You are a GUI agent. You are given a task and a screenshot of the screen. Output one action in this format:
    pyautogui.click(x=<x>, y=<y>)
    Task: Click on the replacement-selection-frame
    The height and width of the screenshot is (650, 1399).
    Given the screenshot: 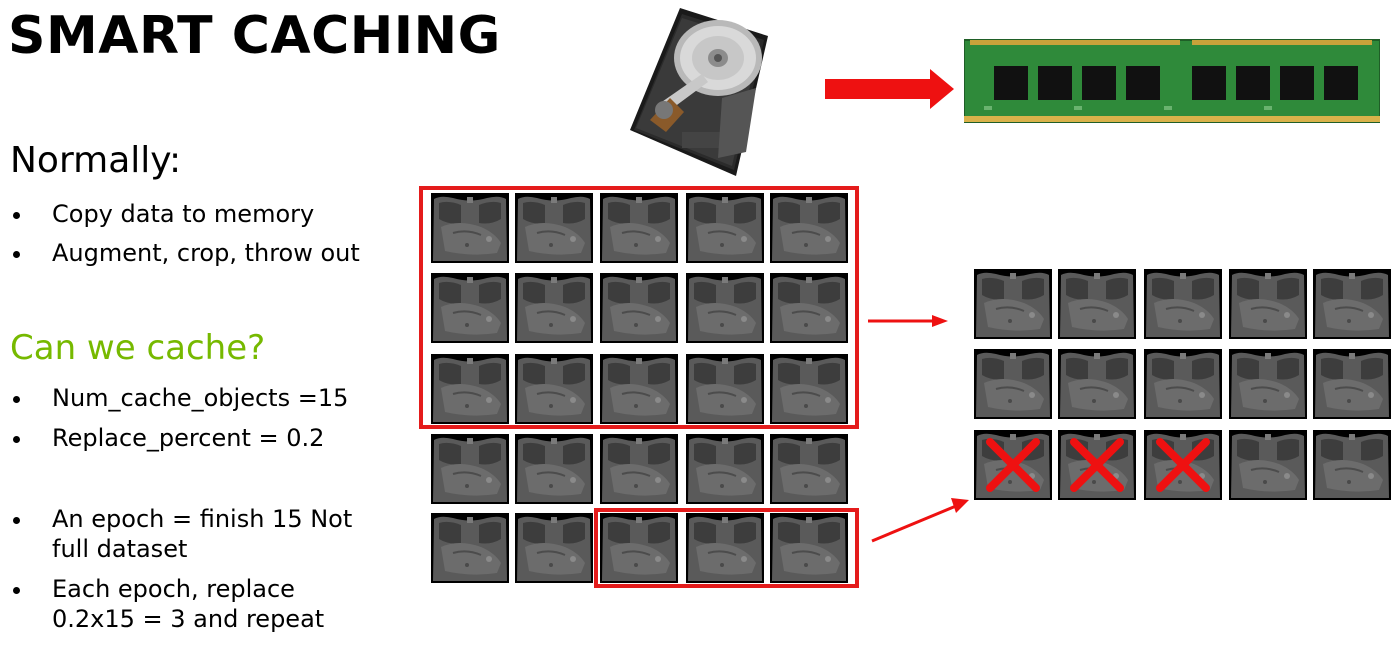 What is the action you would take?
    pyautogui.click(x=726, y=548)
    